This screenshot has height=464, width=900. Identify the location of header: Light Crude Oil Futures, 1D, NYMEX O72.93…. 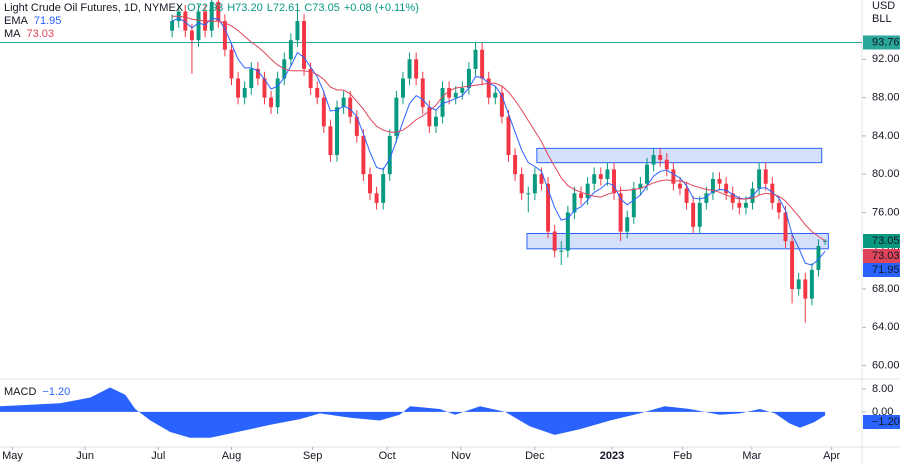
(211, 8).